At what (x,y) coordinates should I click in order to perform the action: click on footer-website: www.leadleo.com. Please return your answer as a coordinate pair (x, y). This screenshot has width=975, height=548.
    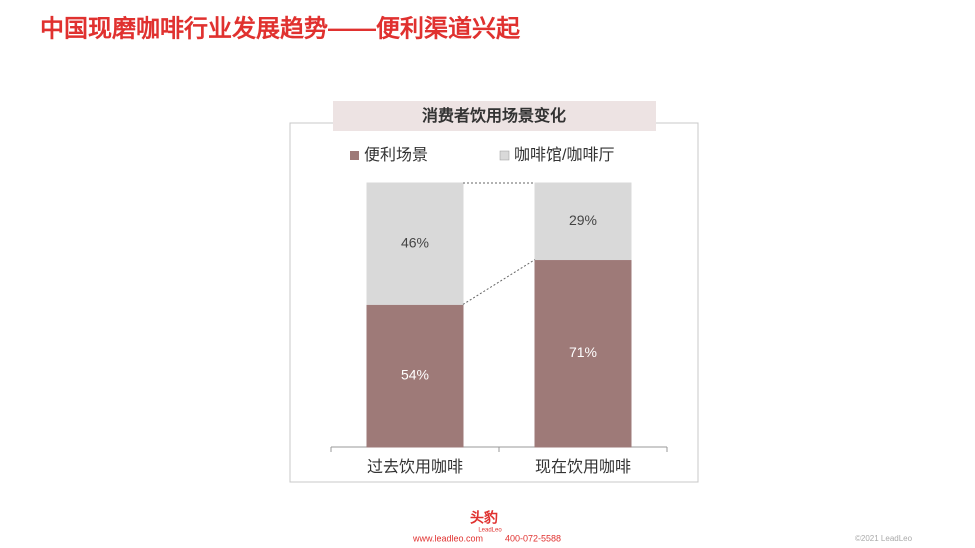
    Looking at the image, I should click on (447, 538).